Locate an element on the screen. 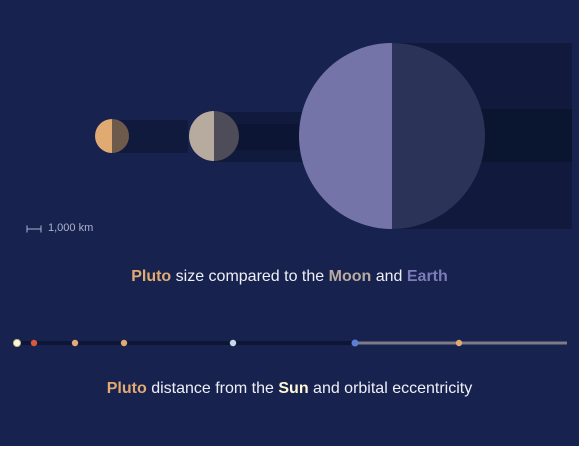  scale-label: 1,000 km is located at coordinates (71, 228).